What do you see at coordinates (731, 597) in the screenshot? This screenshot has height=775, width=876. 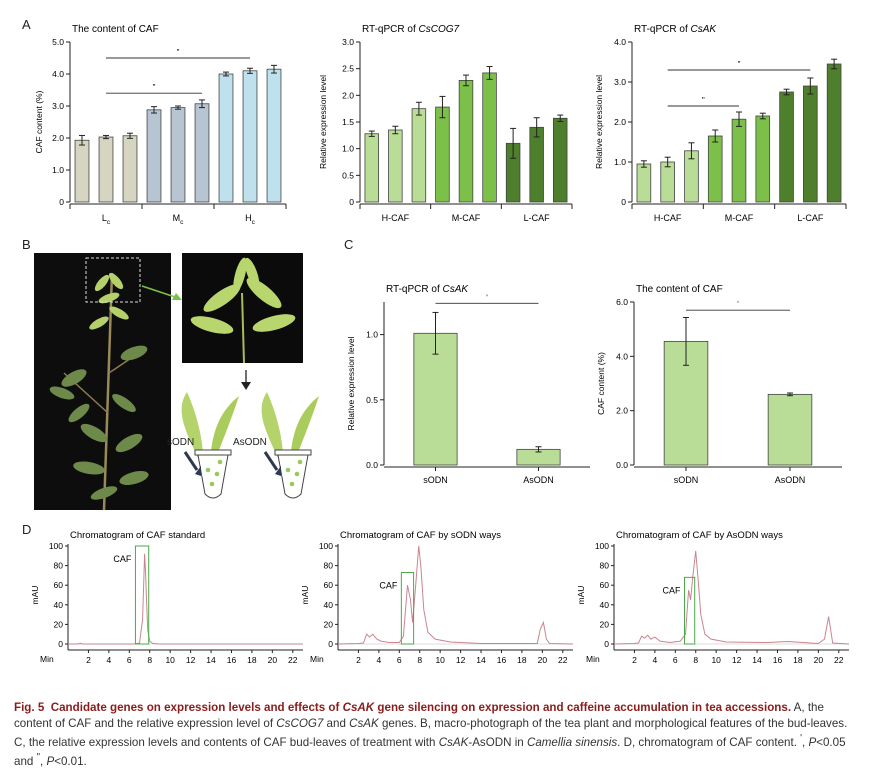 I see `chromatogram-trace` at bounding box center [731, 597].